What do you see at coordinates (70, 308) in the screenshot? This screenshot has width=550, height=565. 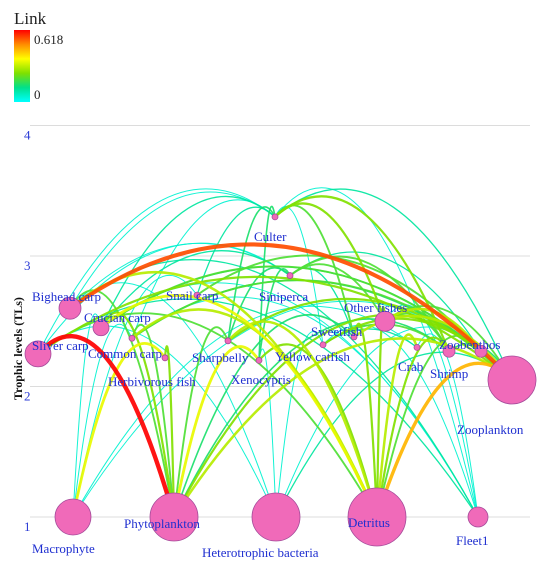 I see `node-bighead-carp` at bounding box center [70, 308].